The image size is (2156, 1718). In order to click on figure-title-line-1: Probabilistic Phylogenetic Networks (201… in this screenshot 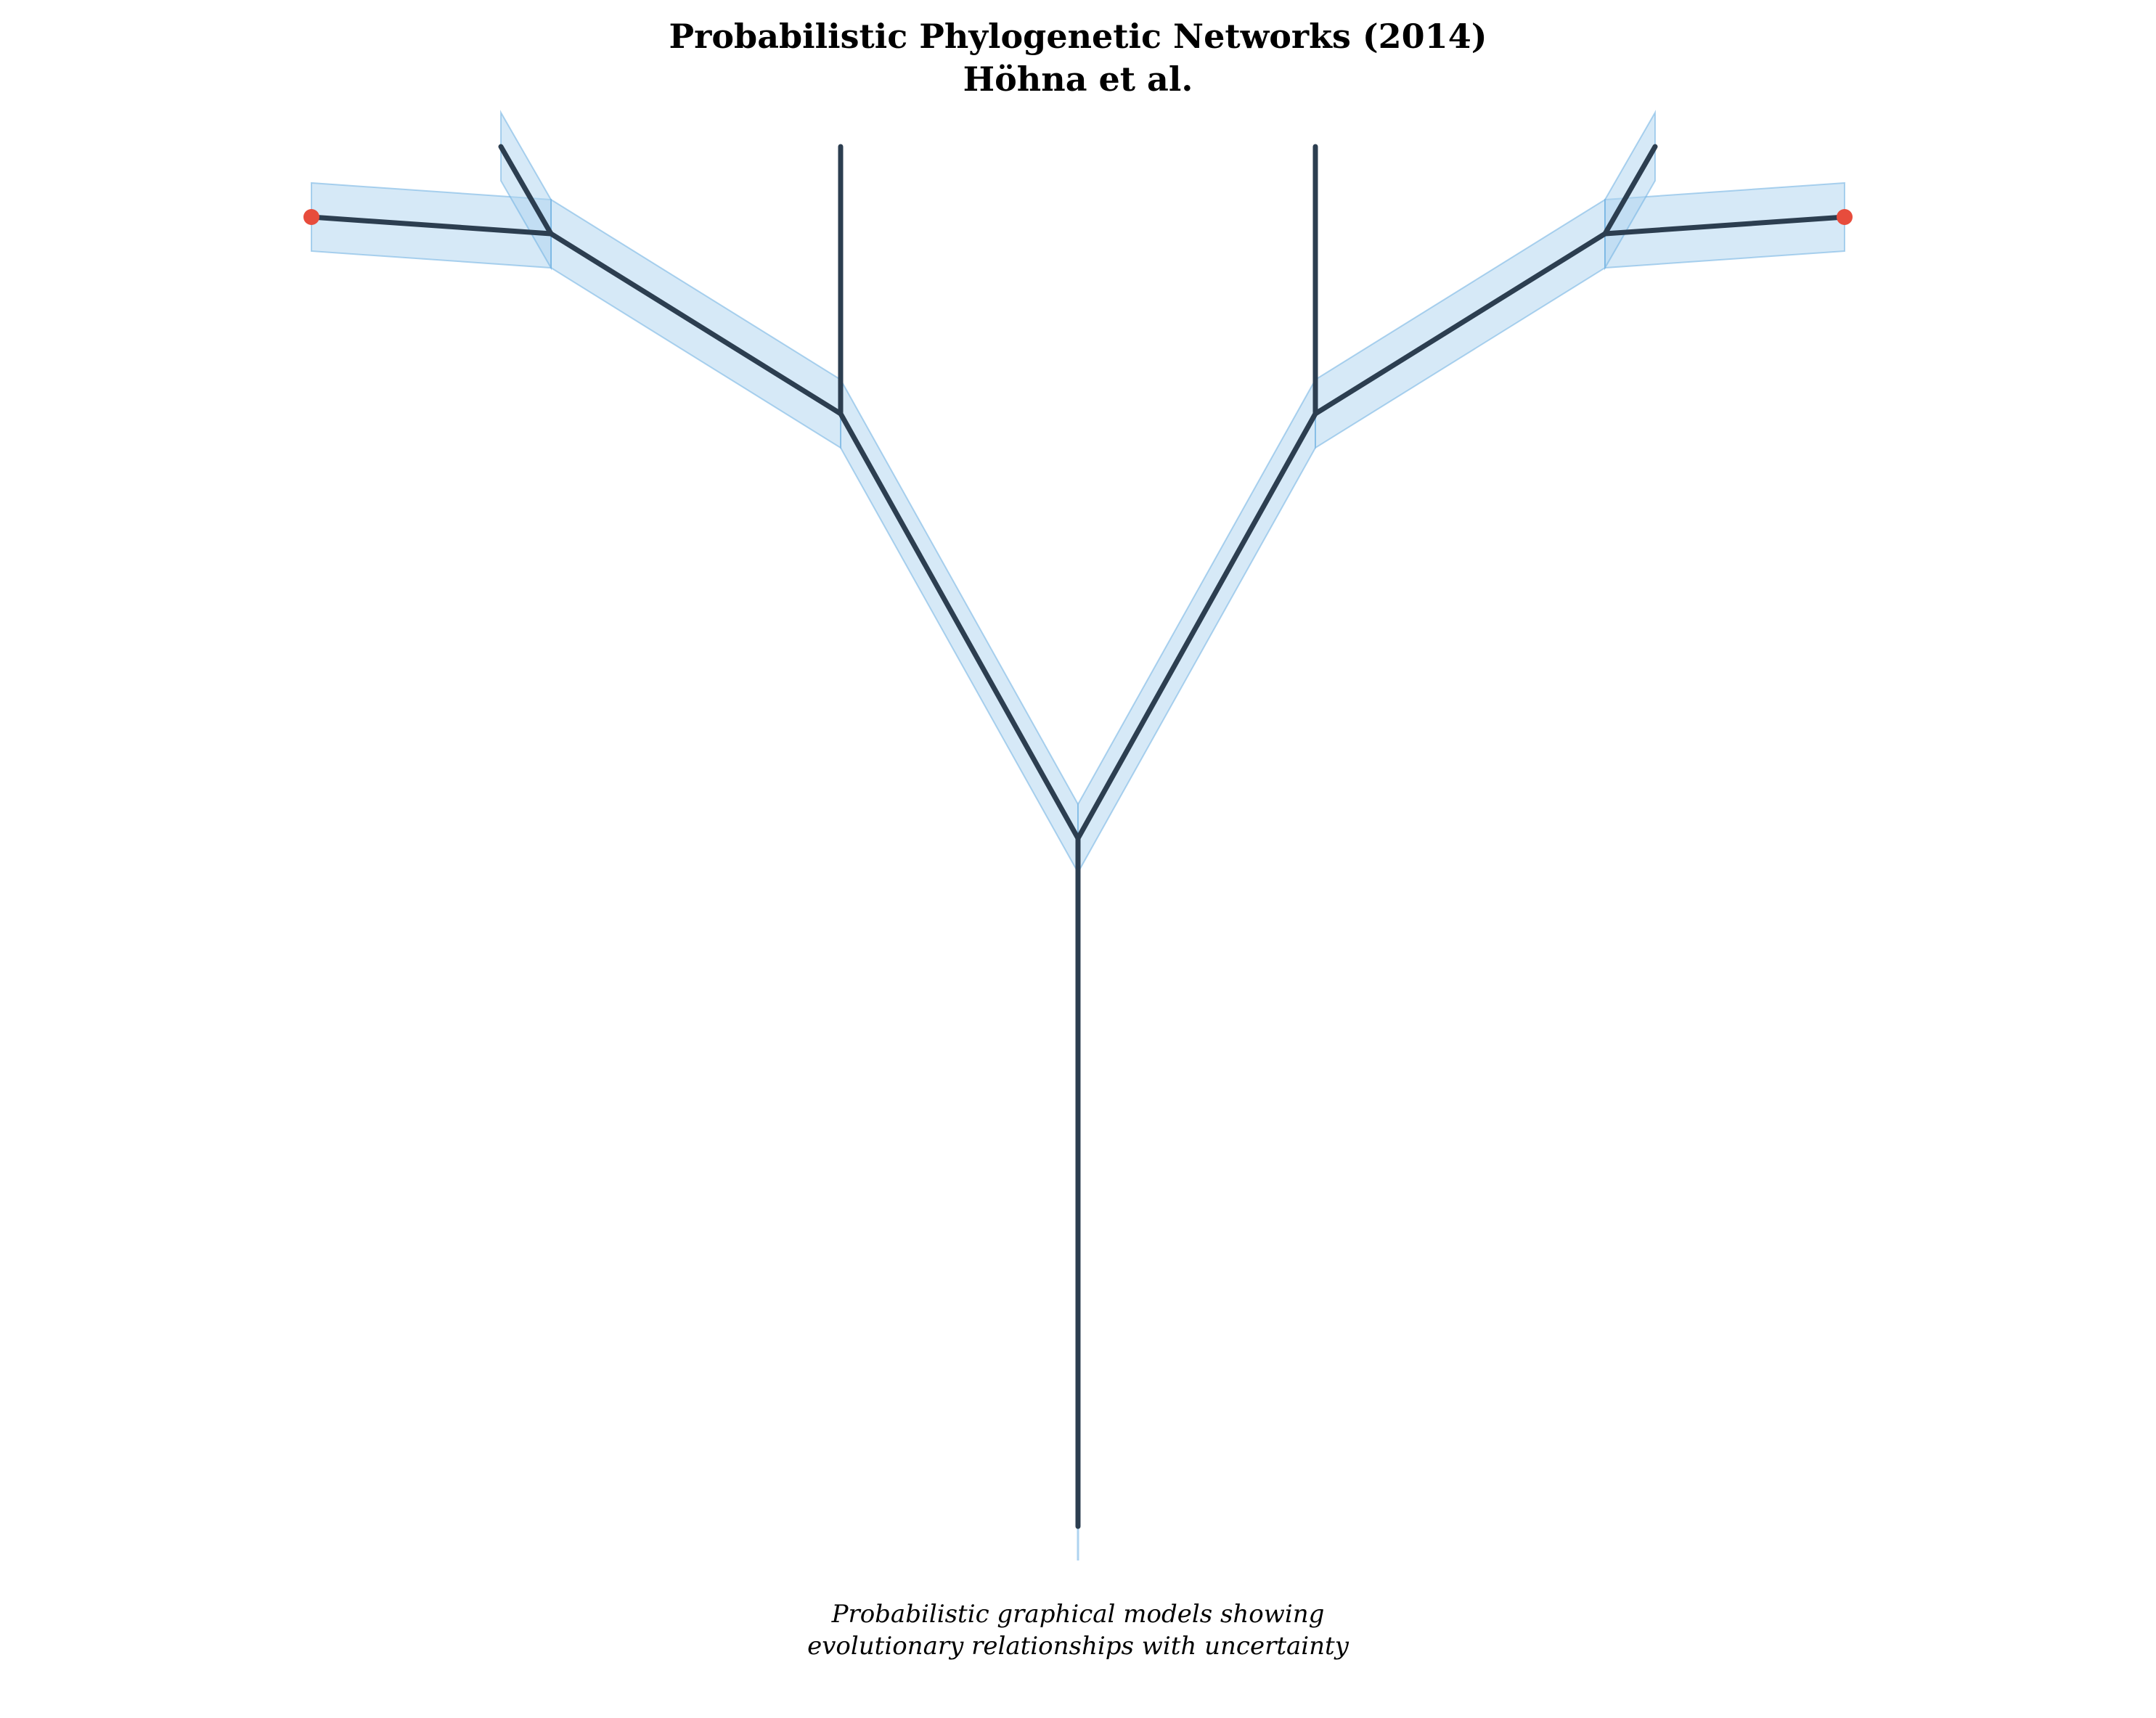, I will do `click(1078, 36)`.